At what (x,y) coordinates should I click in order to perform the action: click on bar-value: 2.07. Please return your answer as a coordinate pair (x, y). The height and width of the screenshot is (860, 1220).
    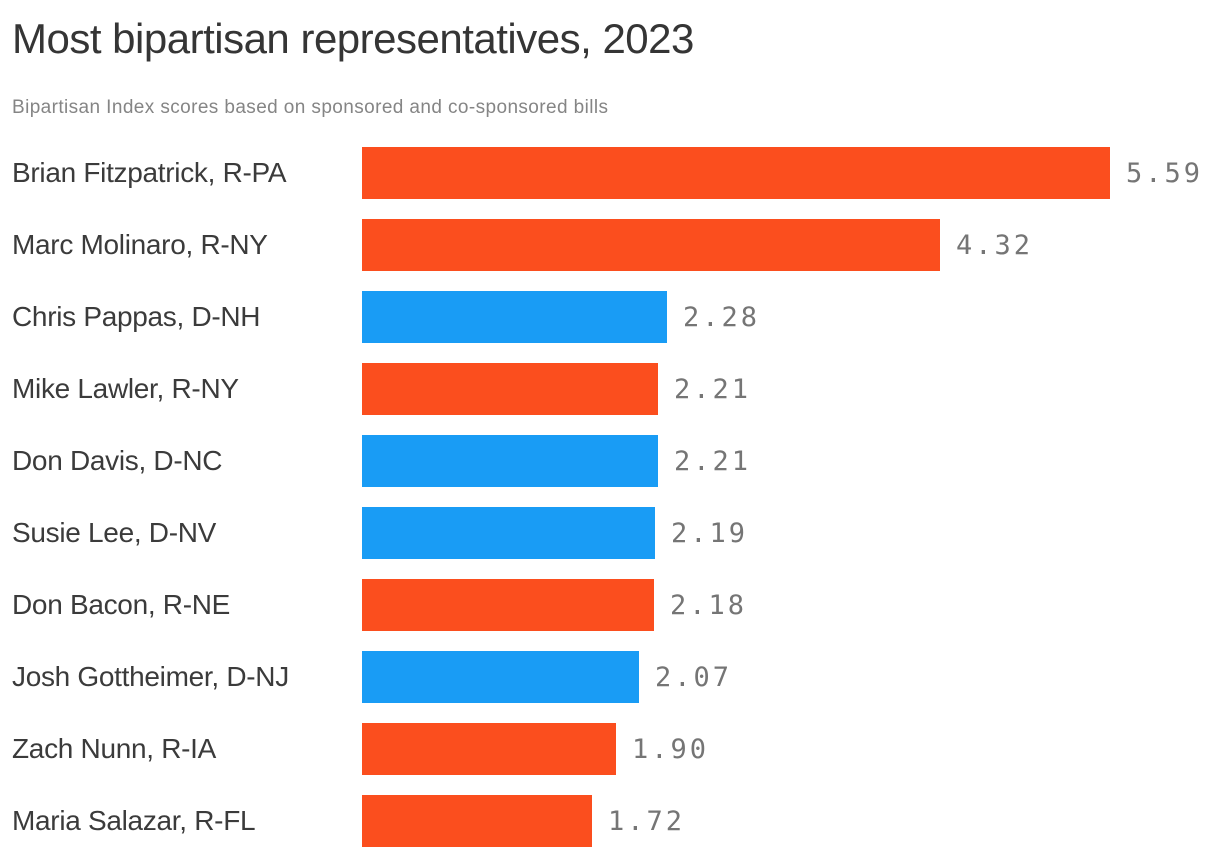
    Looking at the image, I should click on (694, 677).